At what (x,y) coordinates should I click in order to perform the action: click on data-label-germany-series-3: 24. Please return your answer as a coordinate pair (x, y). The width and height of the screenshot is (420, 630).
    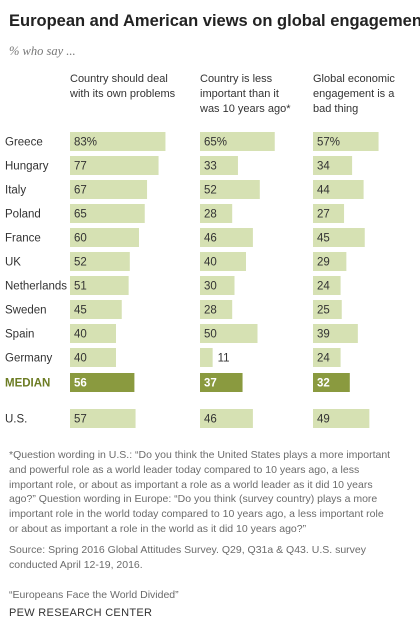
    Looking at the image, I should click on (323, 359).